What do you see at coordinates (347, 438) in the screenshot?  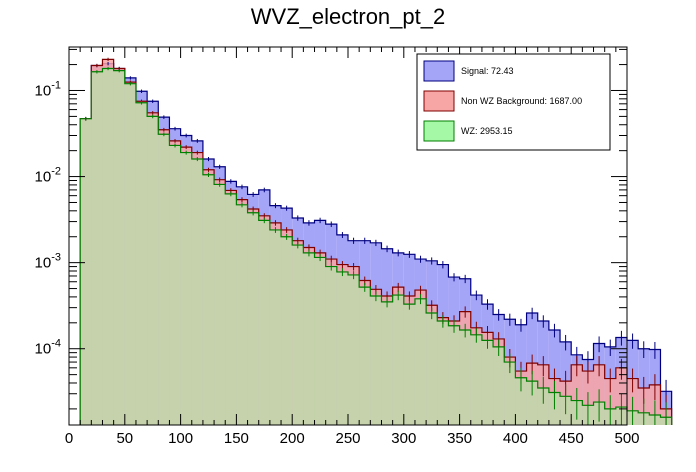 I see `x-tick-label: 250` at bounding box center [347, 438].